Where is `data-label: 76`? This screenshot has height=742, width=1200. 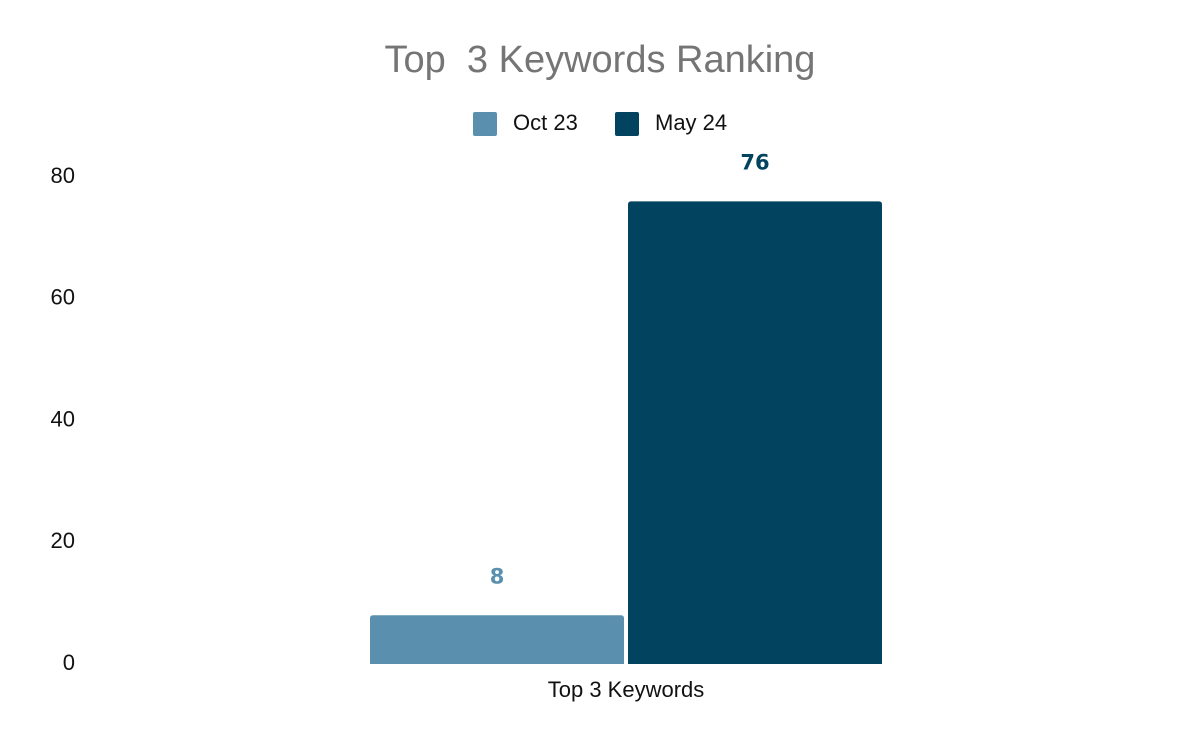 data-label: 76 is located at coordinates (754, 162).